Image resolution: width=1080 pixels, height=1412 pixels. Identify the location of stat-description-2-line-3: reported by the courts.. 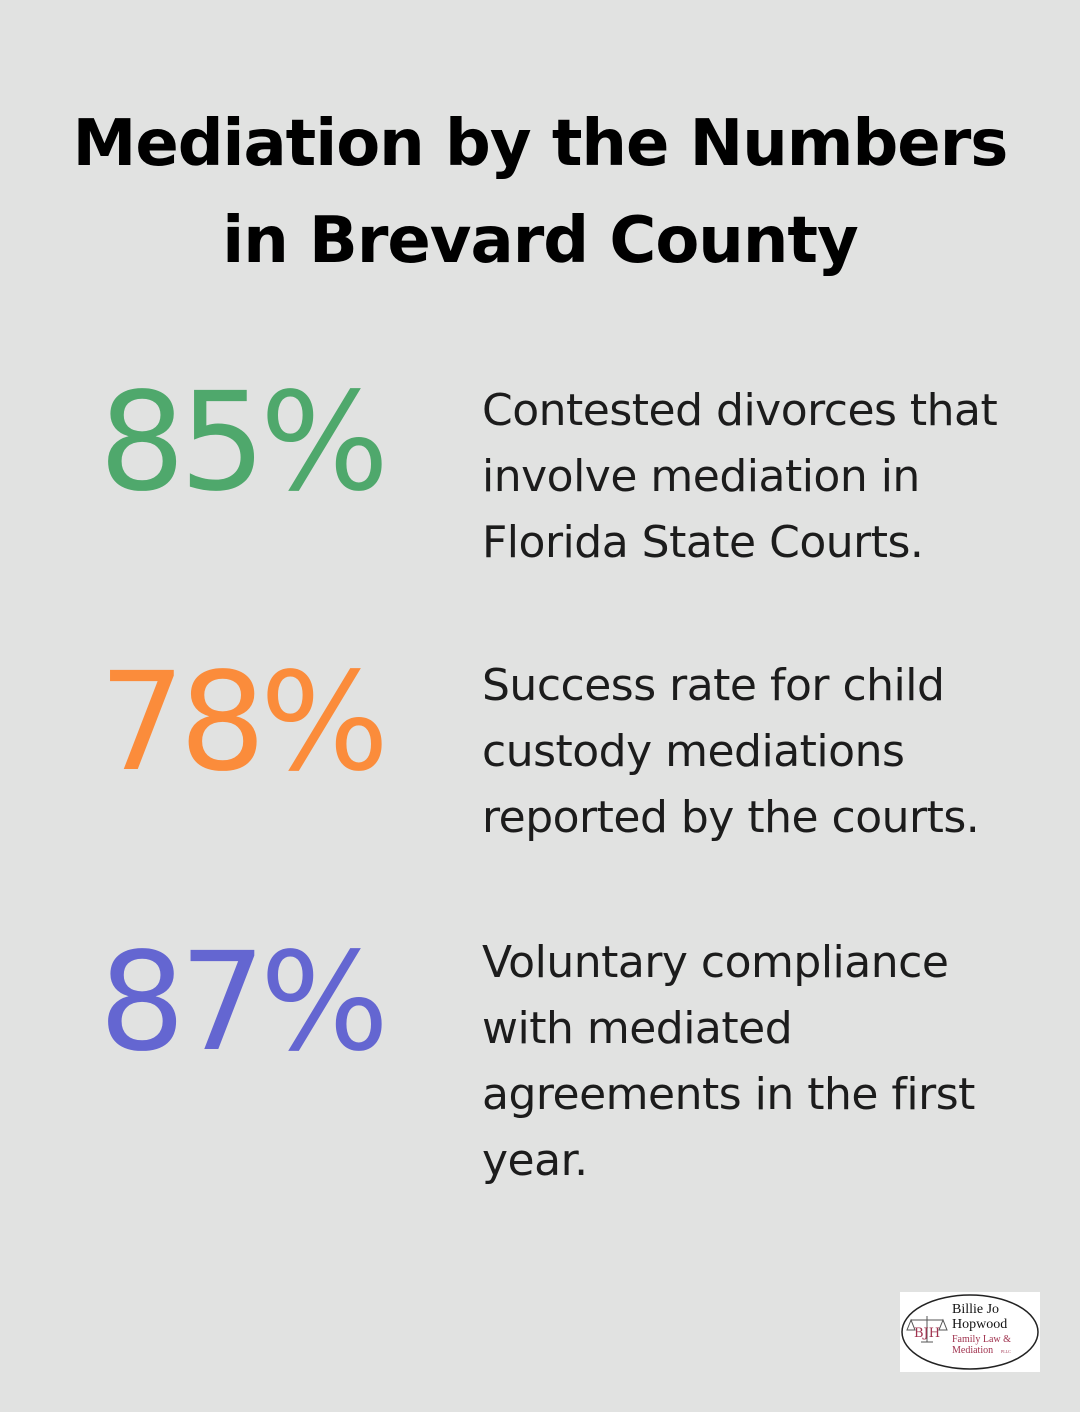
(731, 817).